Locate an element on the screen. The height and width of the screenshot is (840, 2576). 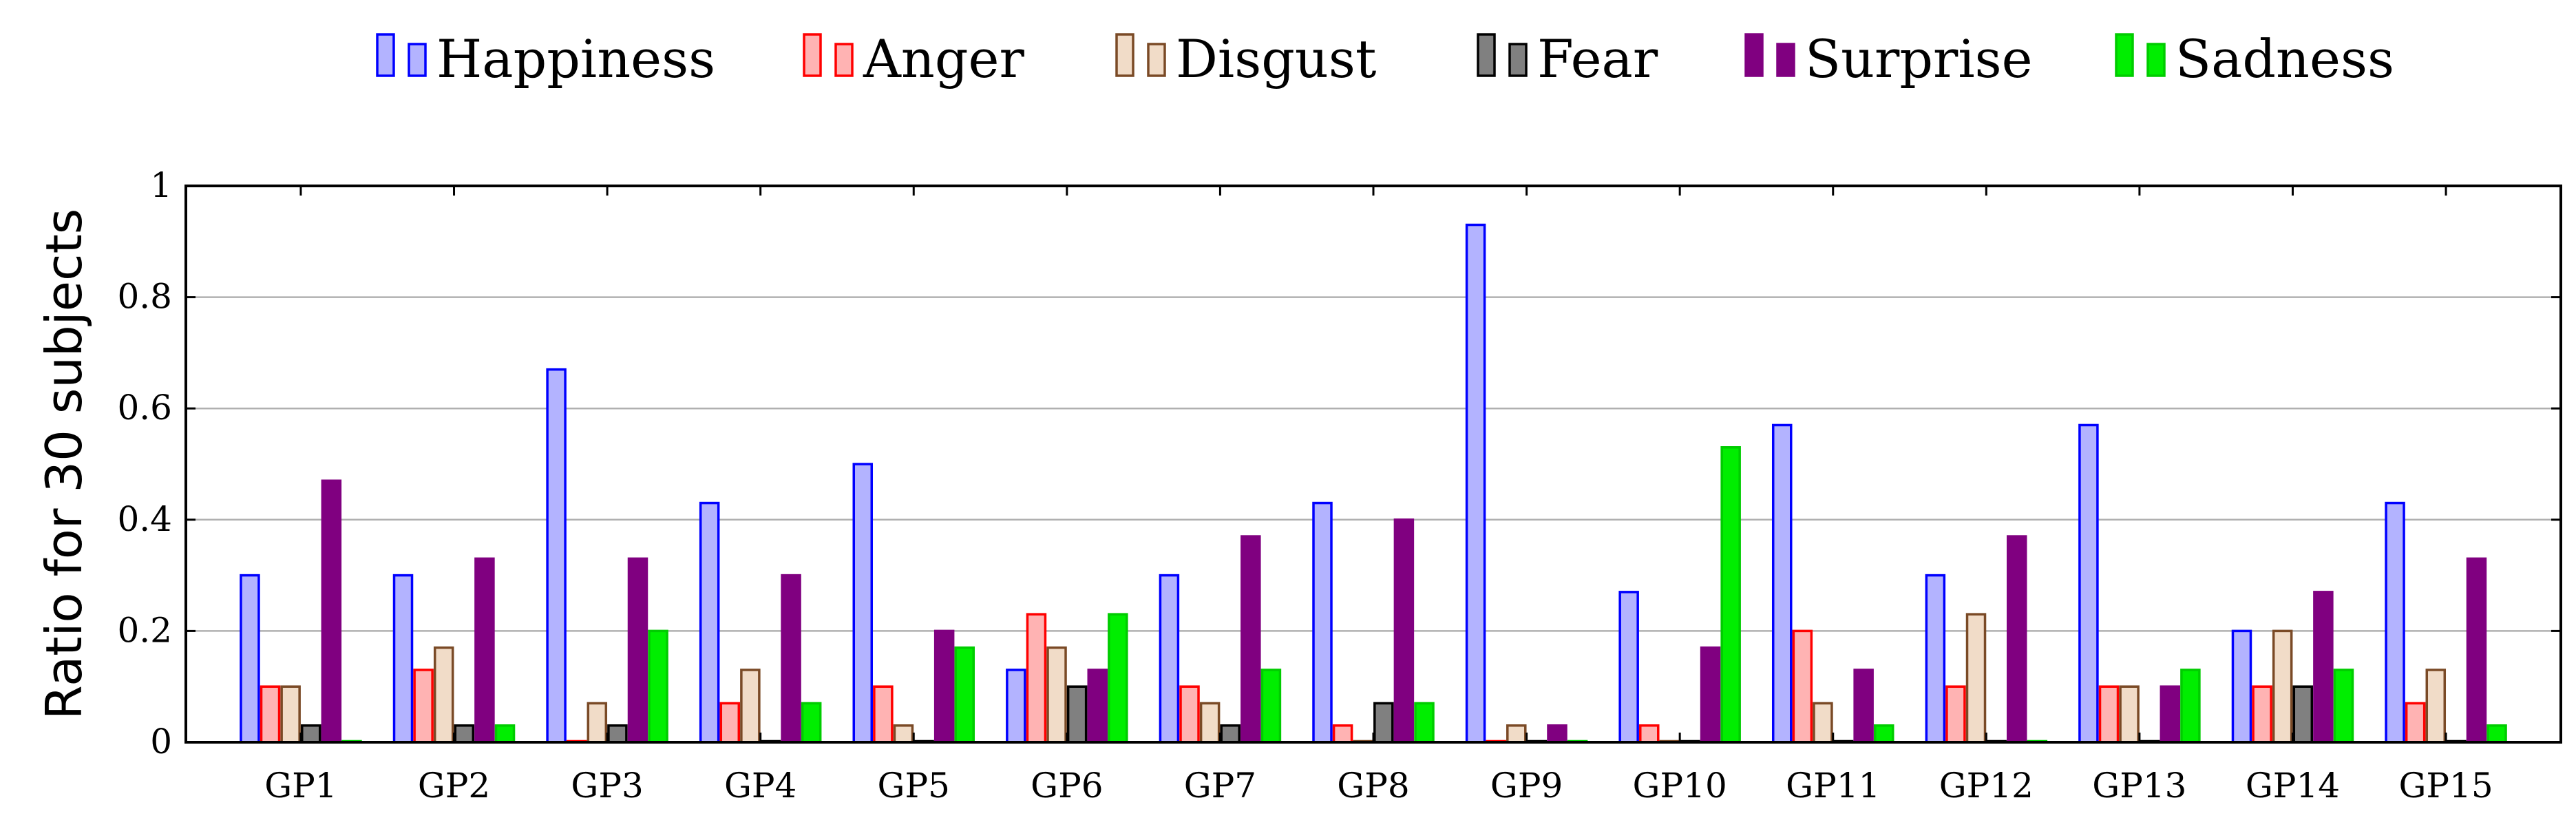
legend-label-surprise: Surprise is located at coordinates (1919, 59).